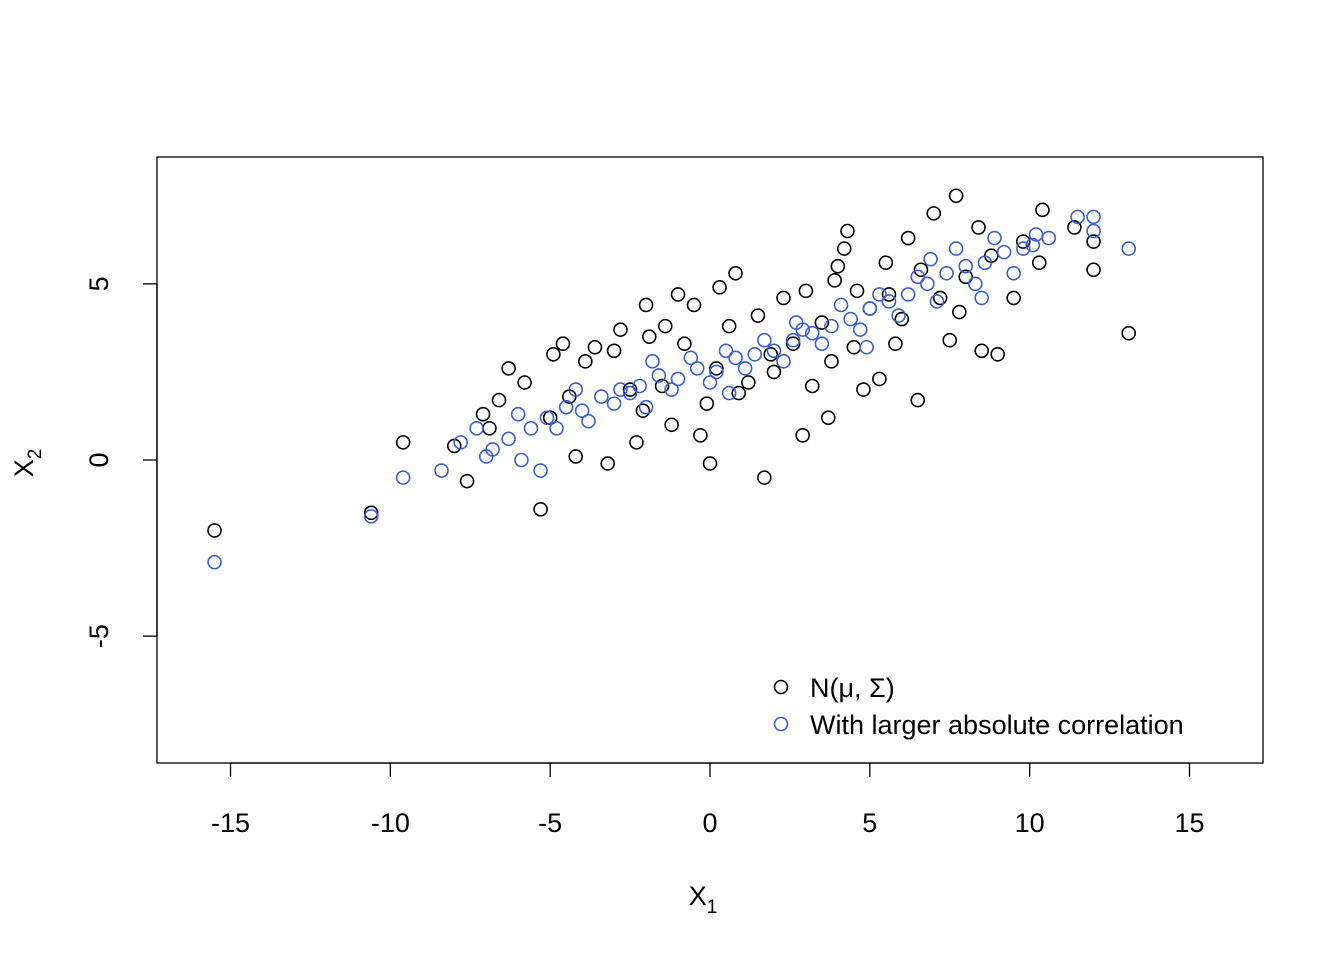 Image resolution: width=1344 pixels, height=960 pixels. I want to click on x-axis-label-base: X, so click(698, 896).